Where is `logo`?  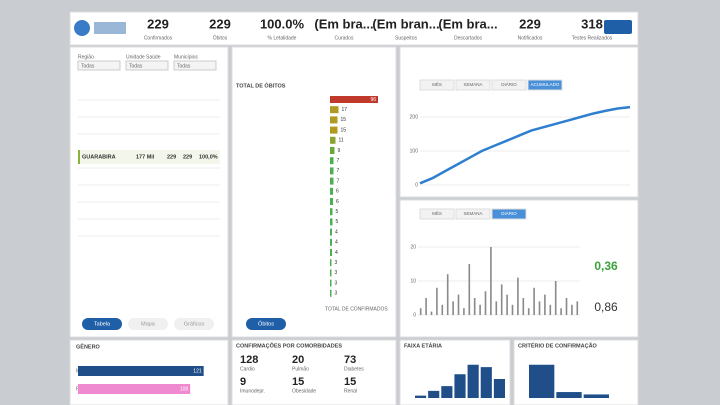 logo is located at coordinates (82, 28).